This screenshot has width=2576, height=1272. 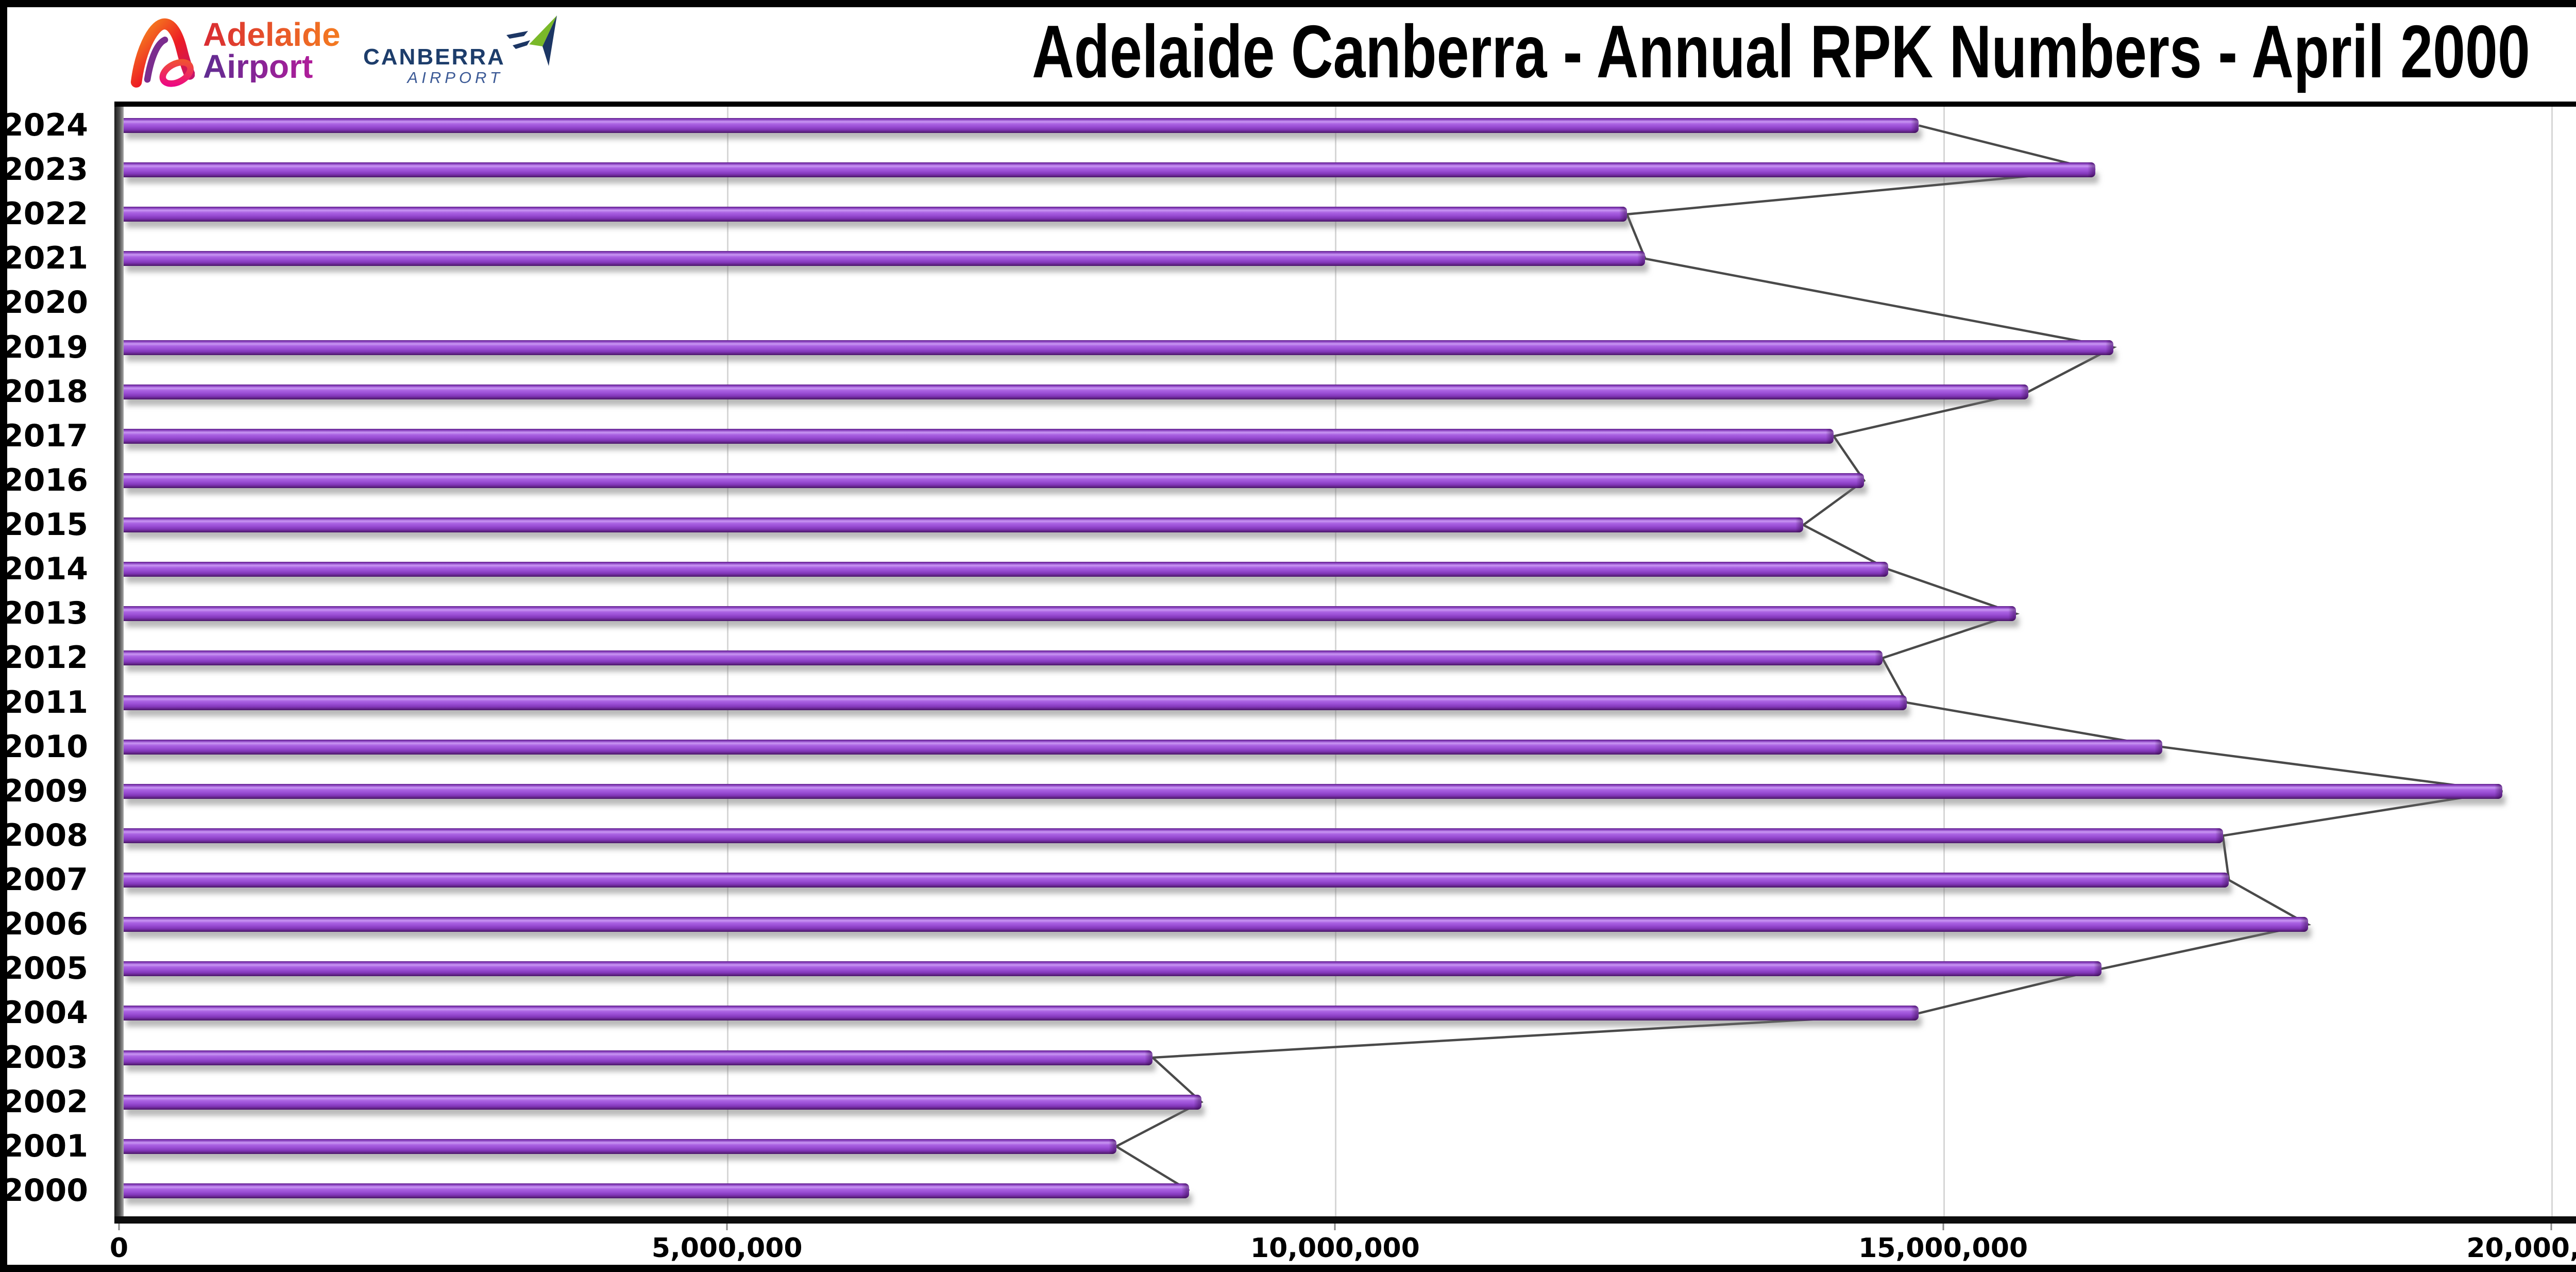 I want to click on y-axis-label: 2007, so click(x=45, y=880).